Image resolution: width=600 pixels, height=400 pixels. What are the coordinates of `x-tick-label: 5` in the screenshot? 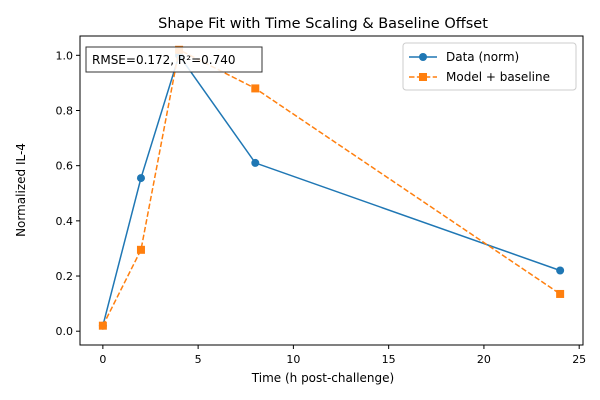 It's located at (198, 359).